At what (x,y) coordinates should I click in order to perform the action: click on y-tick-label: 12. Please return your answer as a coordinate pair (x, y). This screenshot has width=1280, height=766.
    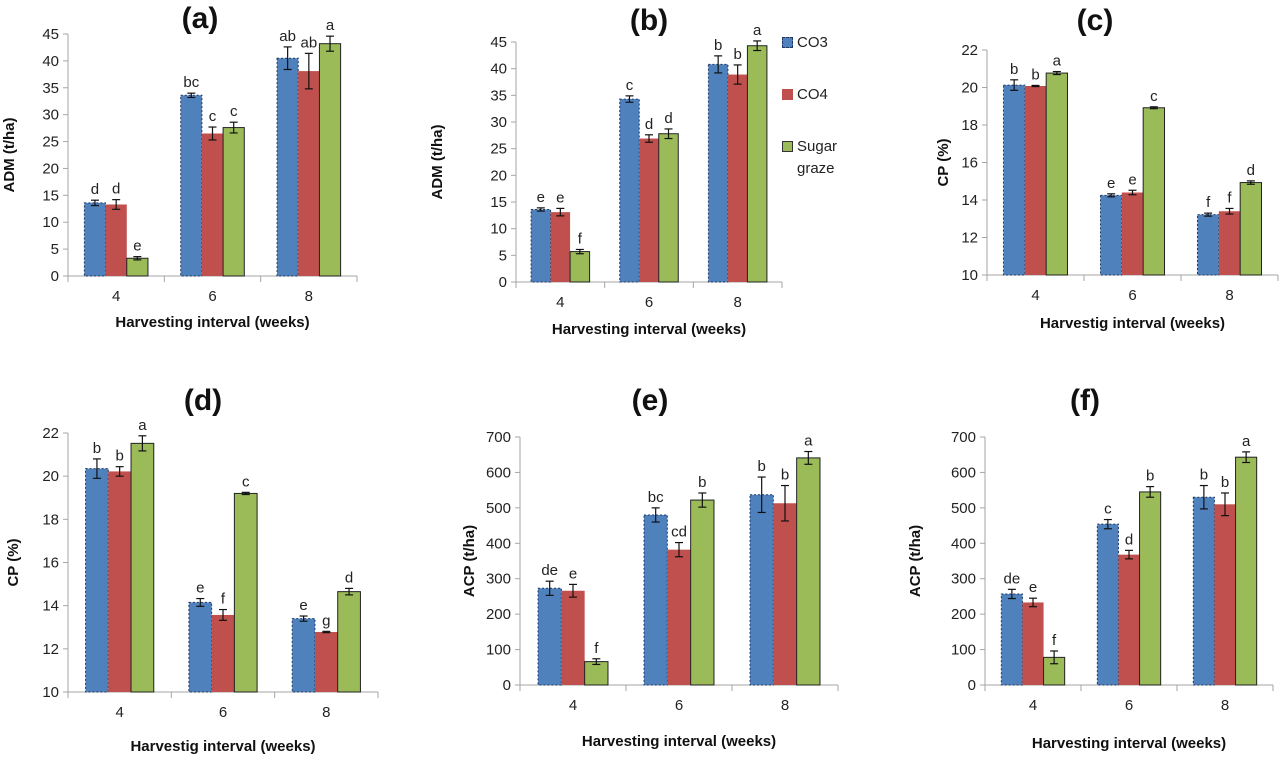
    Looking at the image, I should click on (969, 238).